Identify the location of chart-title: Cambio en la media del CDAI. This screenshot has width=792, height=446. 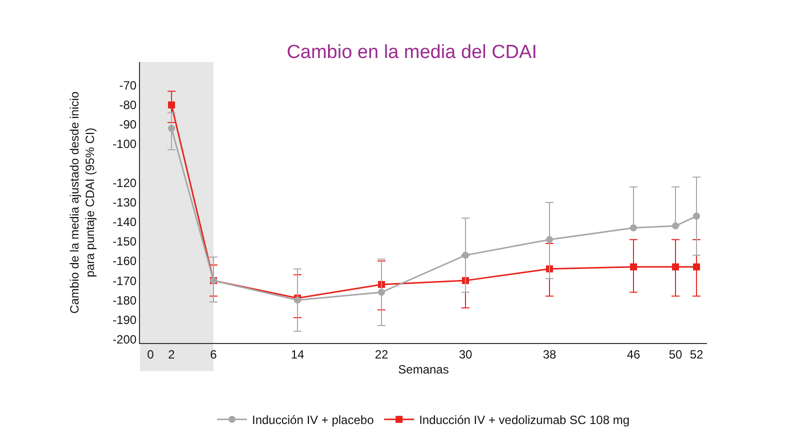
(411, 52).